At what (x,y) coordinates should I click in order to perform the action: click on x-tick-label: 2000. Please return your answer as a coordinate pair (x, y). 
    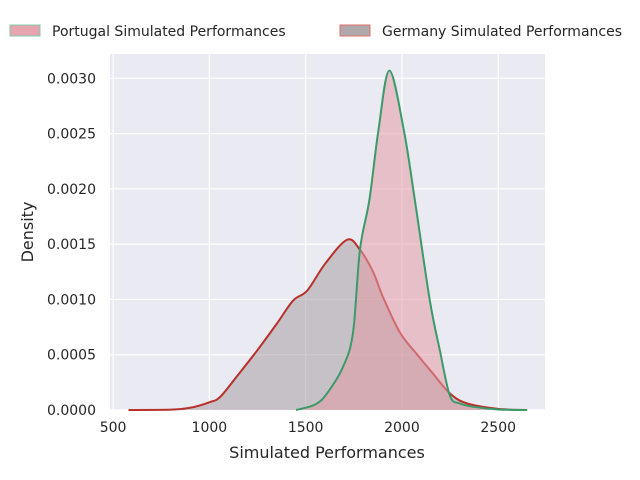
    Looking at the image, I should click on (402, 428).